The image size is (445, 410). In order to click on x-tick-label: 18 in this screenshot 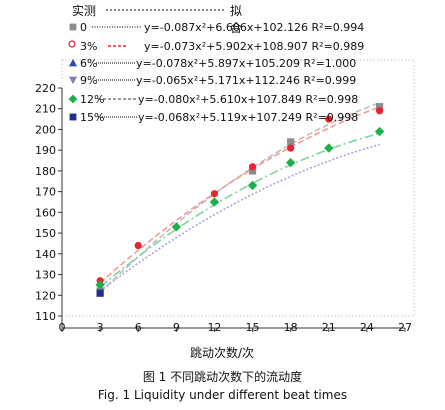, I will do `click(291, 327)`.